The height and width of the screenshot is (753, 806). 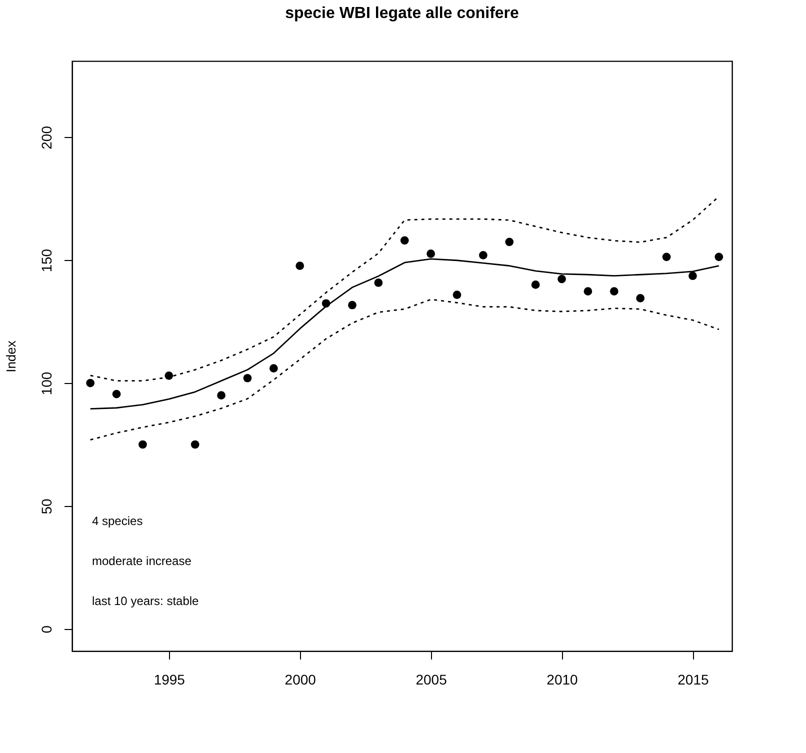 I want to click on x-tick-label: 2015, so click(x=693, y=680).